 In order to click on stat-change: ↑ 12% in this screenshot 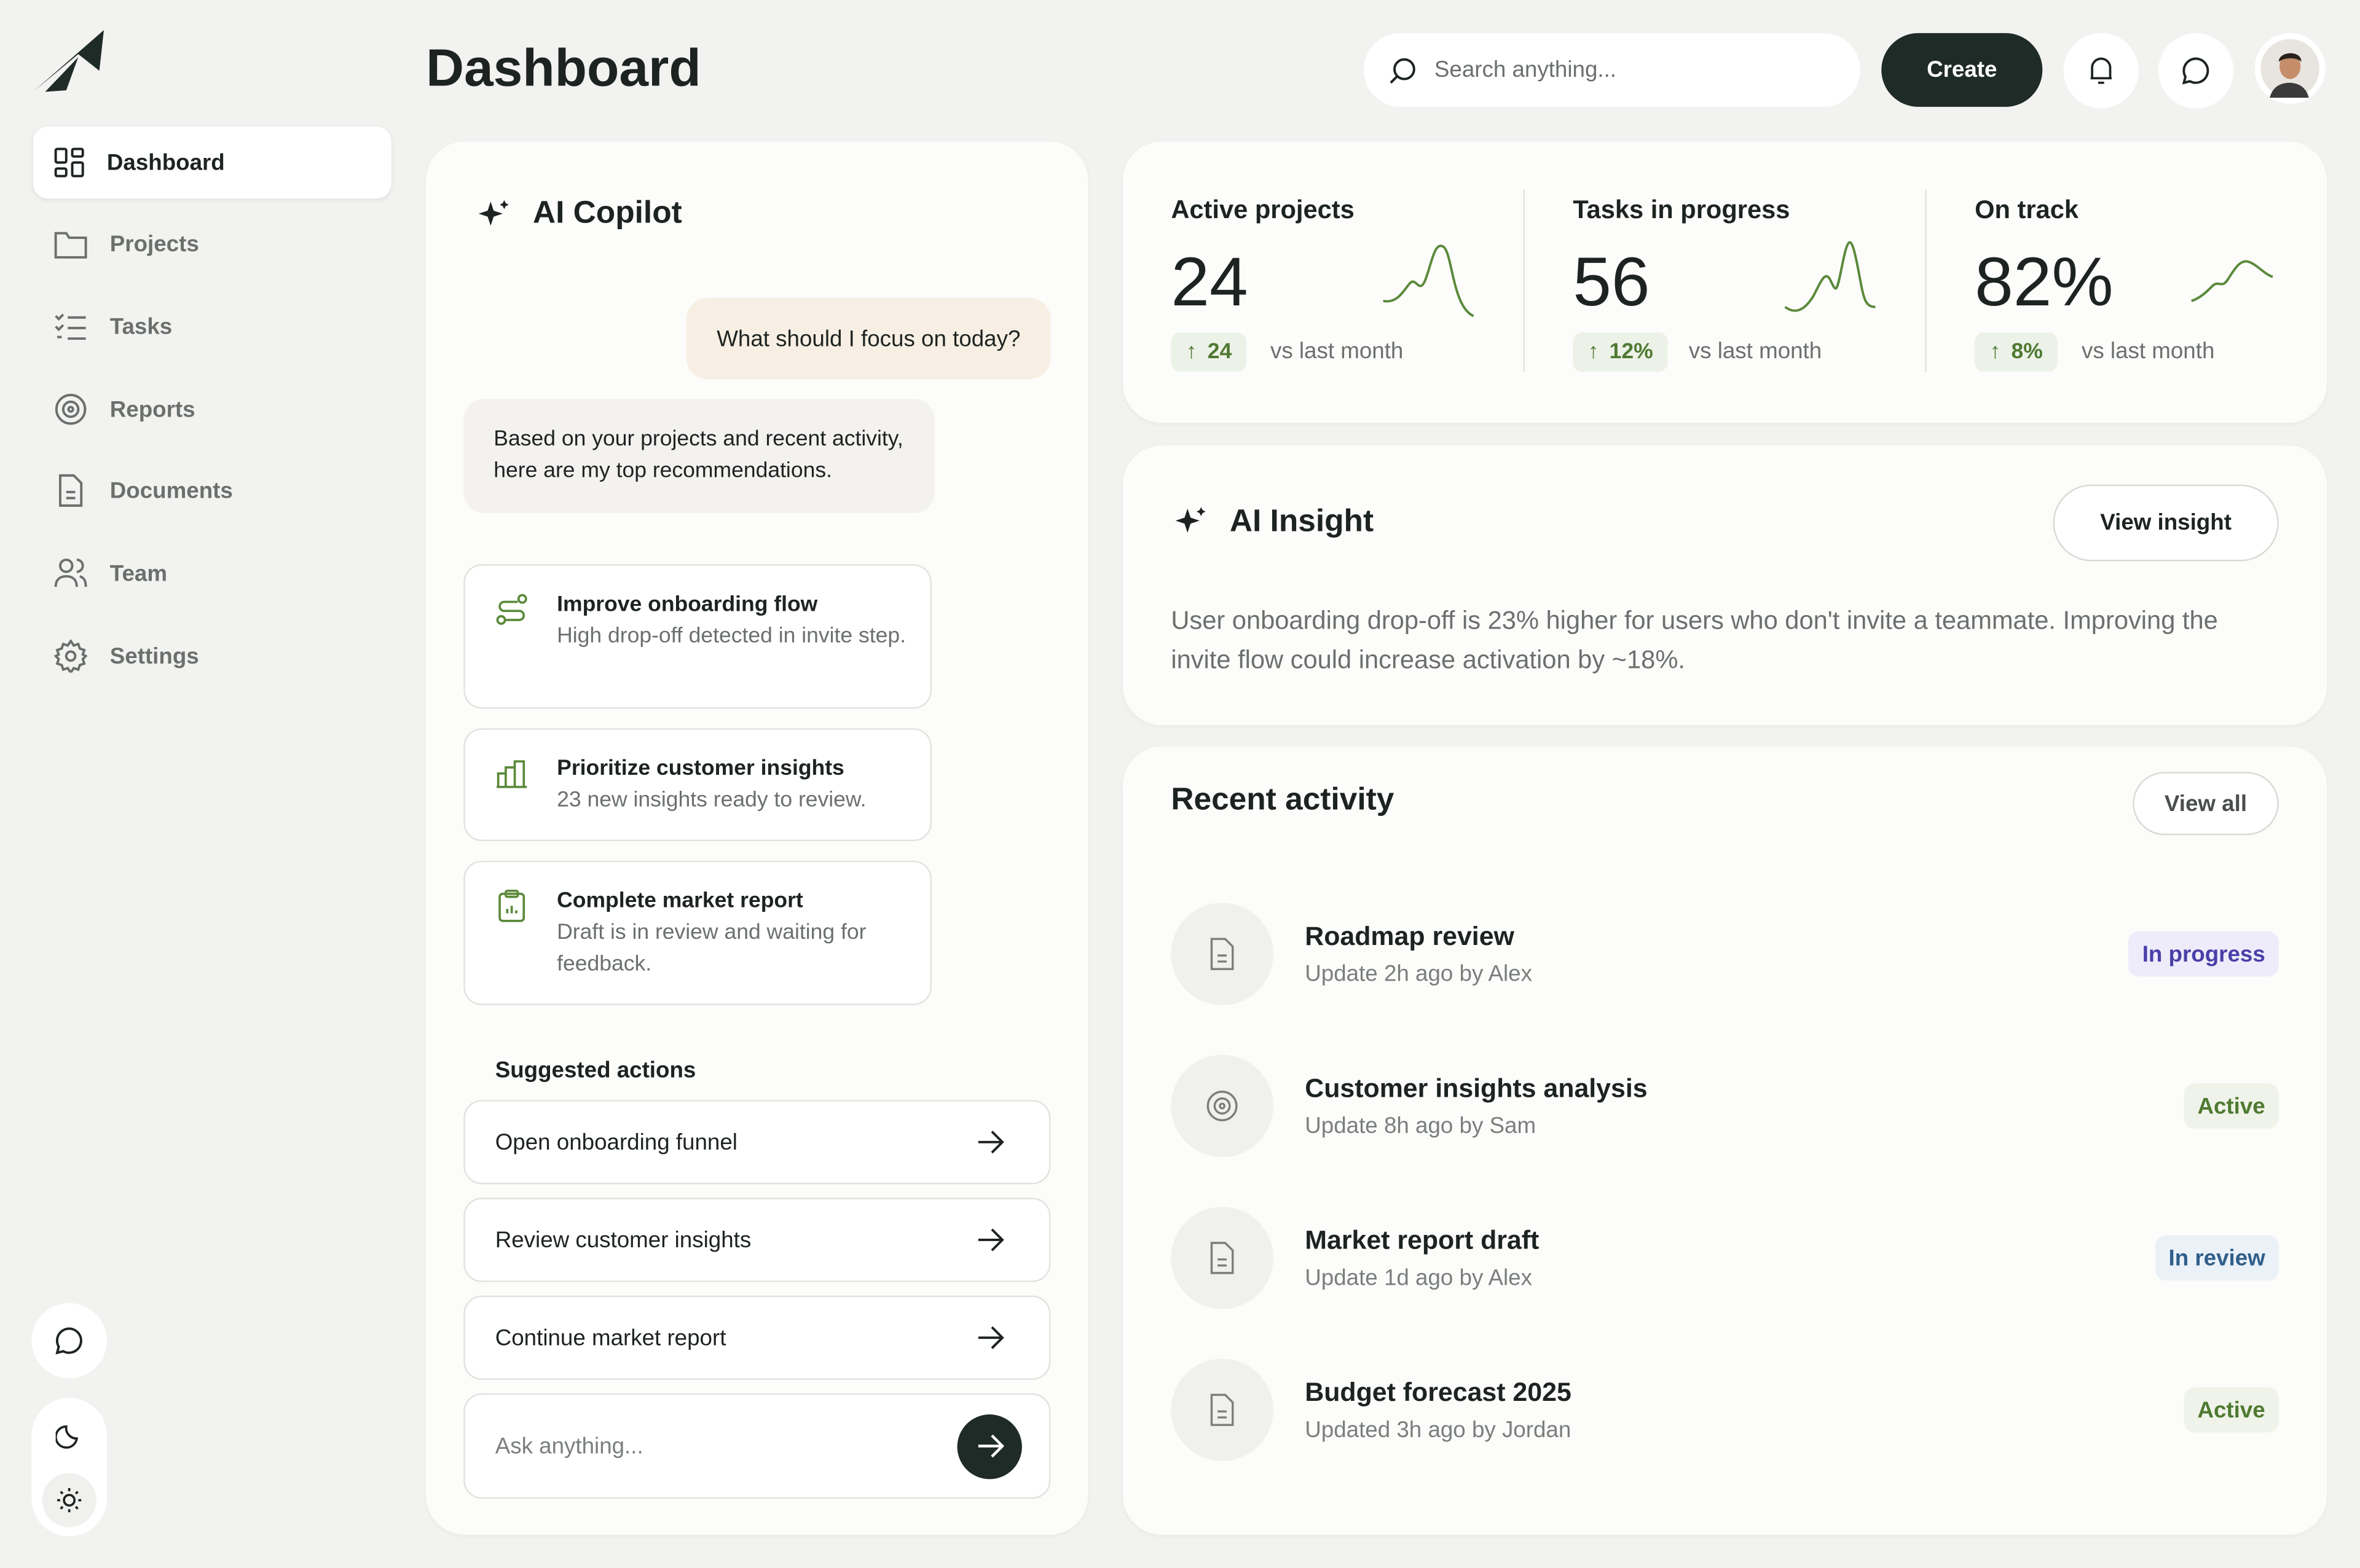, I will do `click(1621, 352)`.